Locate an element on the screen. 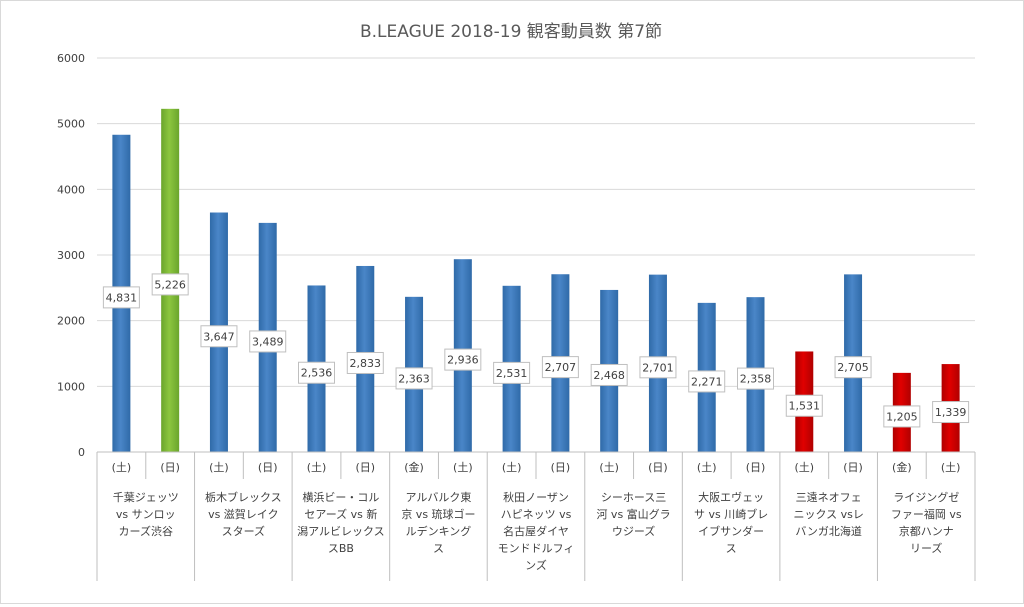 The width and height of the screenshot is (1024, 607). data-label: 5,226 is located at coordinates (170, 284).